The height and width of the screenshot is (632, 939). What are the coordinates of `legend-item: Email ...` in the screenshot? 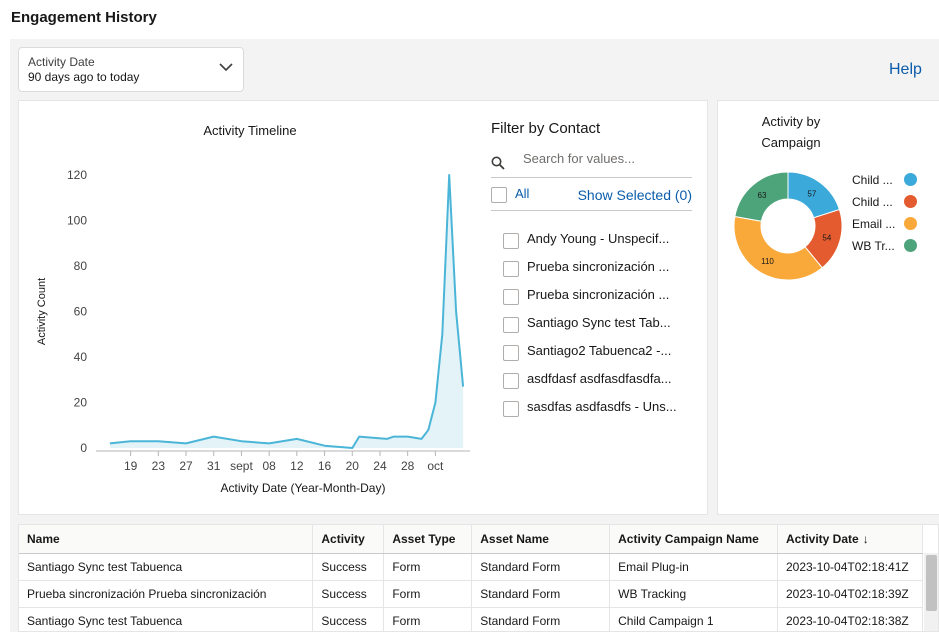 It's located at (887, 225).